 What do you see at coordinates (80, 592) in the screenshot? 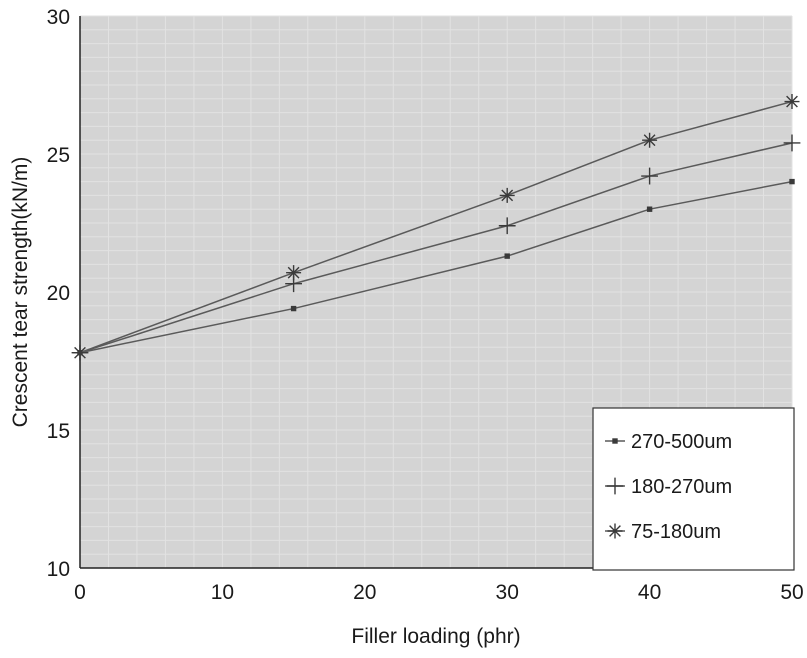
I see `x-tick-label: 0` at bounding box center [80, 592].